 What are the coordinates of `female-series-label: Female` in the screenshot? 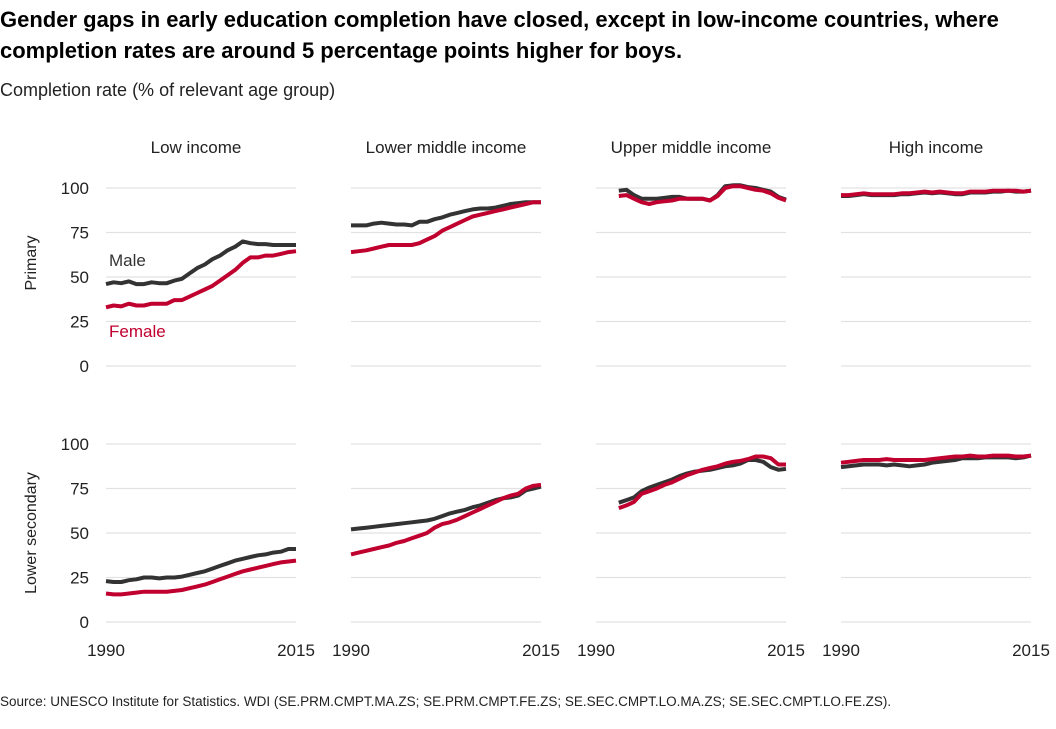 It's located at (137, 331).